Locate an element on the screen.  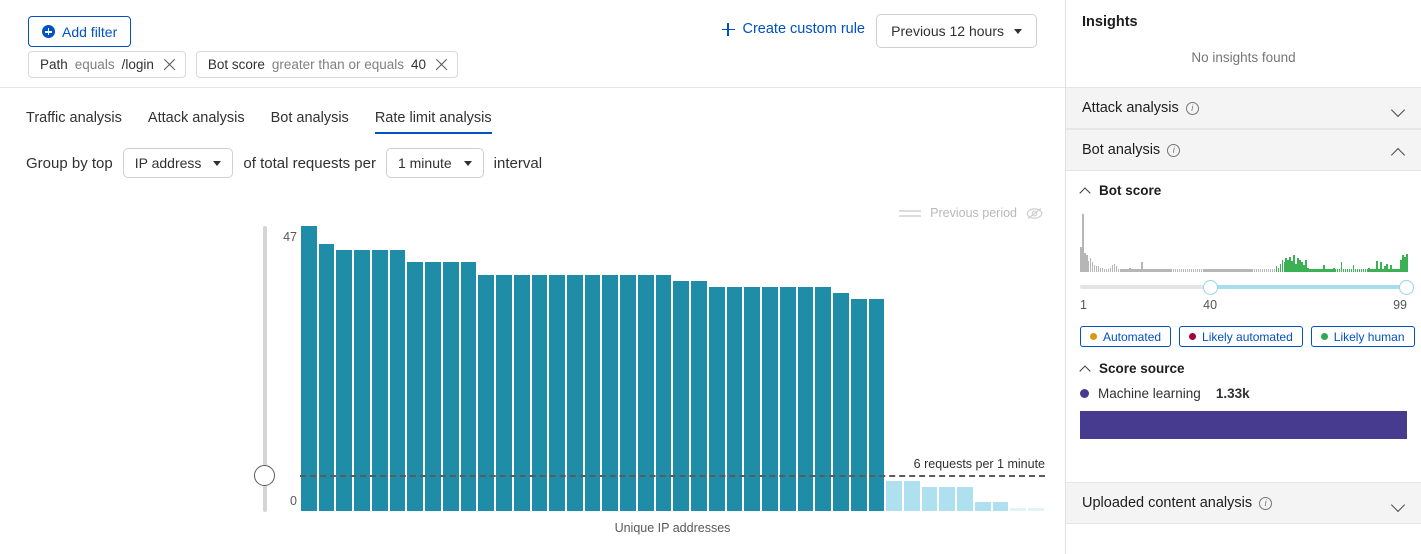
score-source-value: 1.33k is located at coordinates (1232, 393).